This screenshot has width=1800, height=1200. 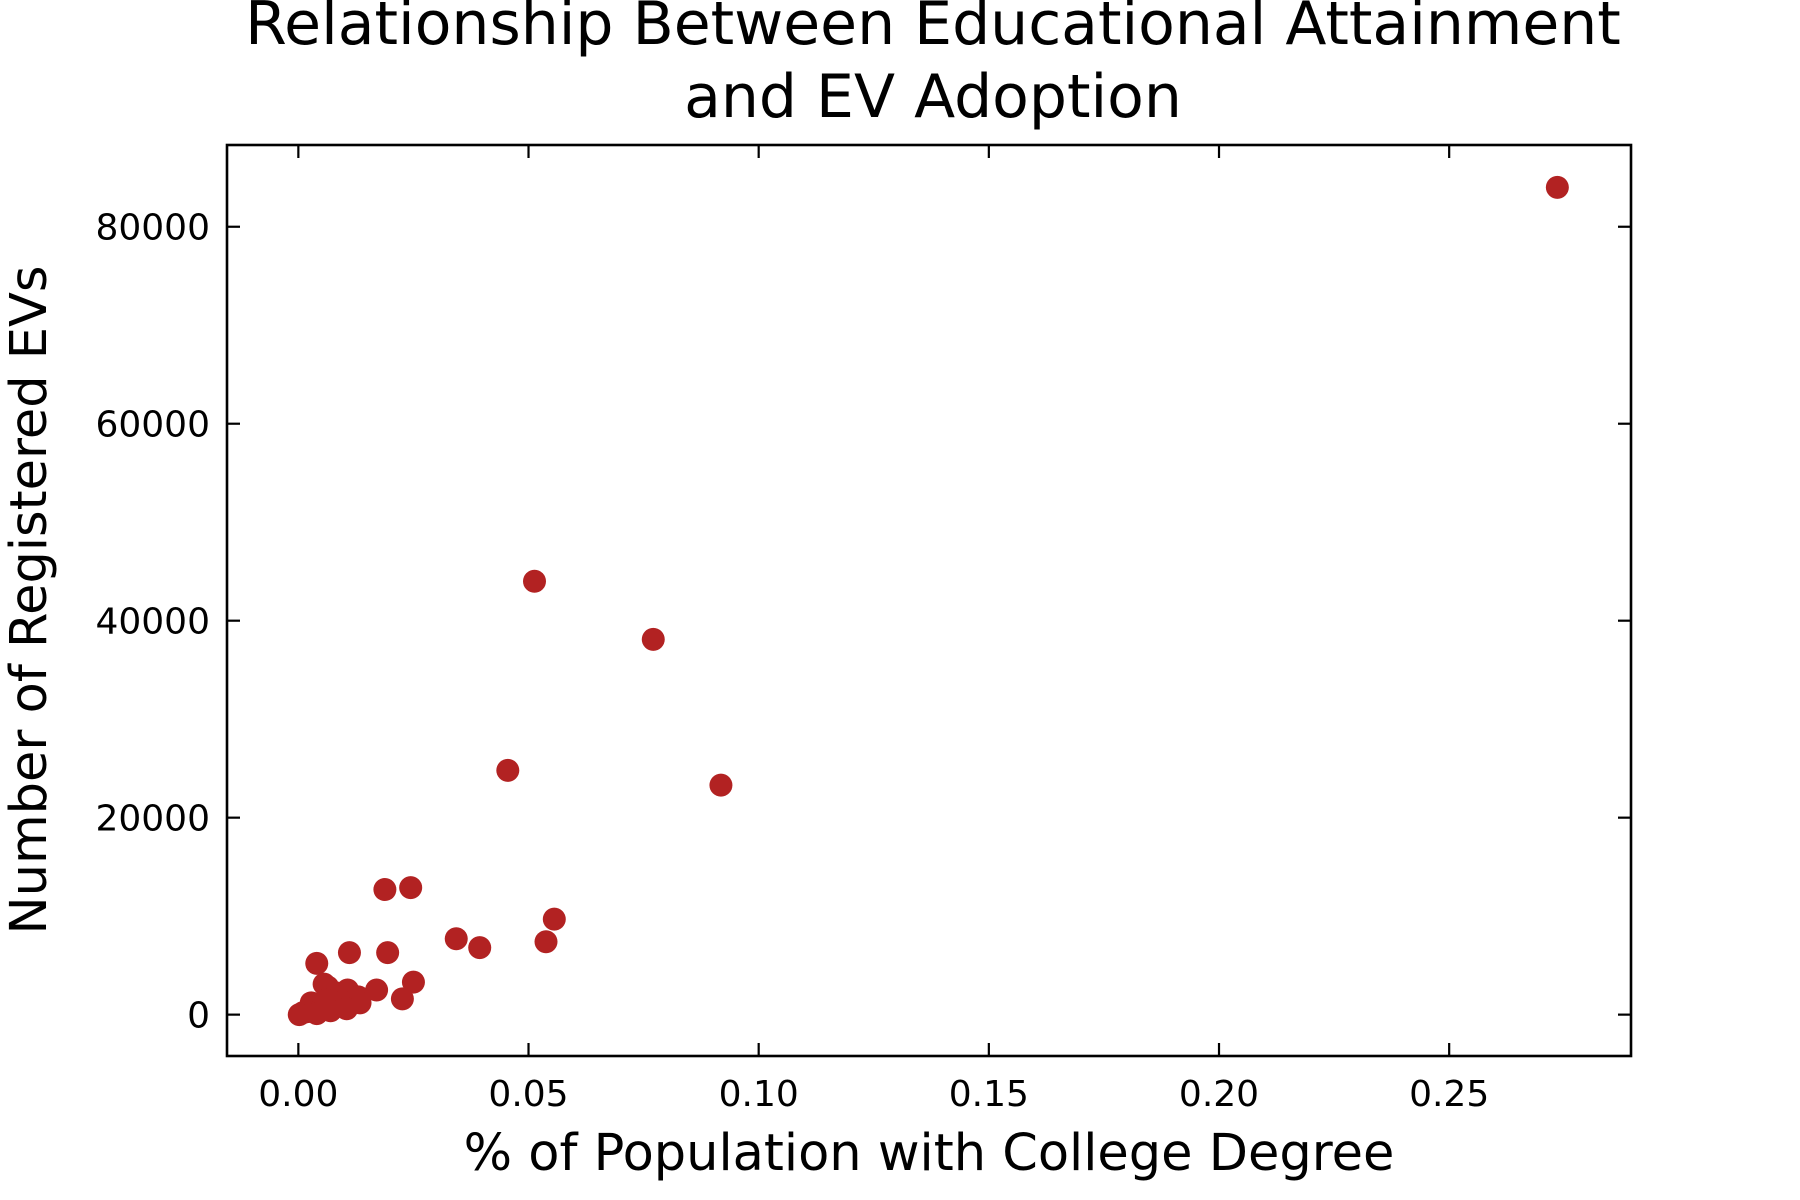 I want to click on y-tick-label: 40000, so click(x=152, y=622).